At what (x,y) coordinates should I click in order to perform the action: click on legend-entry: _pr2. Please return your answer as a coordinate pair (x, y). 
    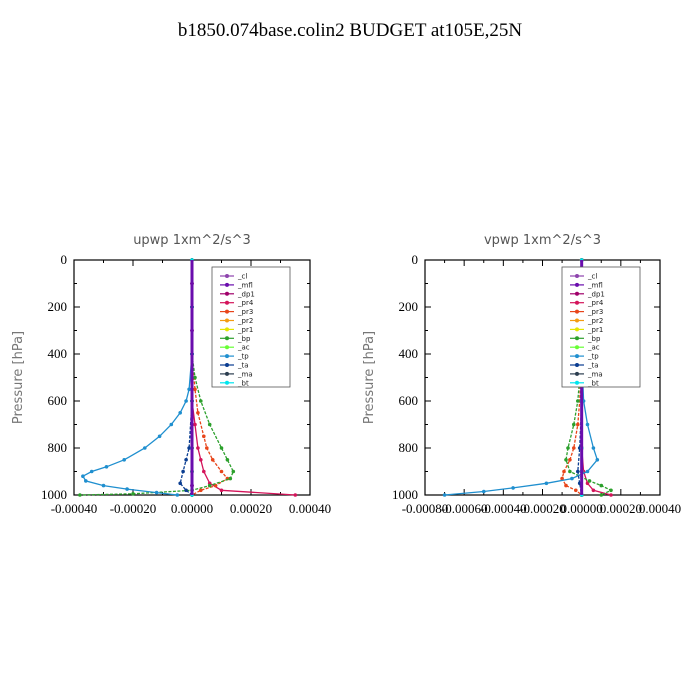
    Looking at the image, I should click on (245, 321).